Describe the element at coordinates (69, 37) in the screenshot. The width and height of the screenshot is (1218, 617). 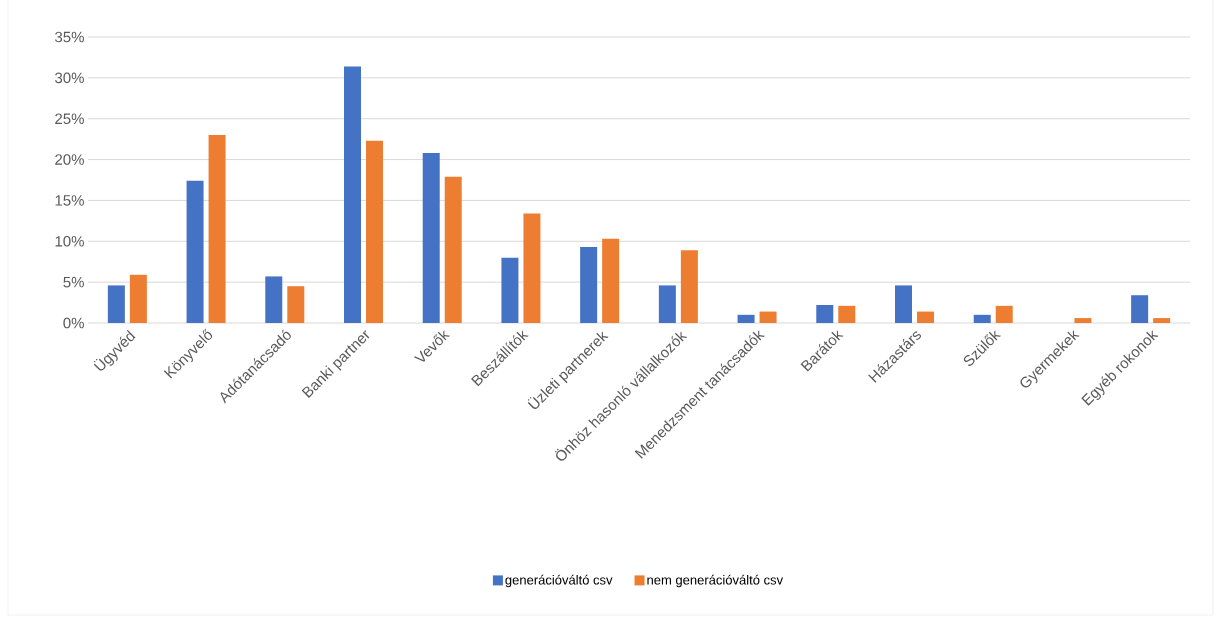
I see `y-tick-label: 35%` at that location.